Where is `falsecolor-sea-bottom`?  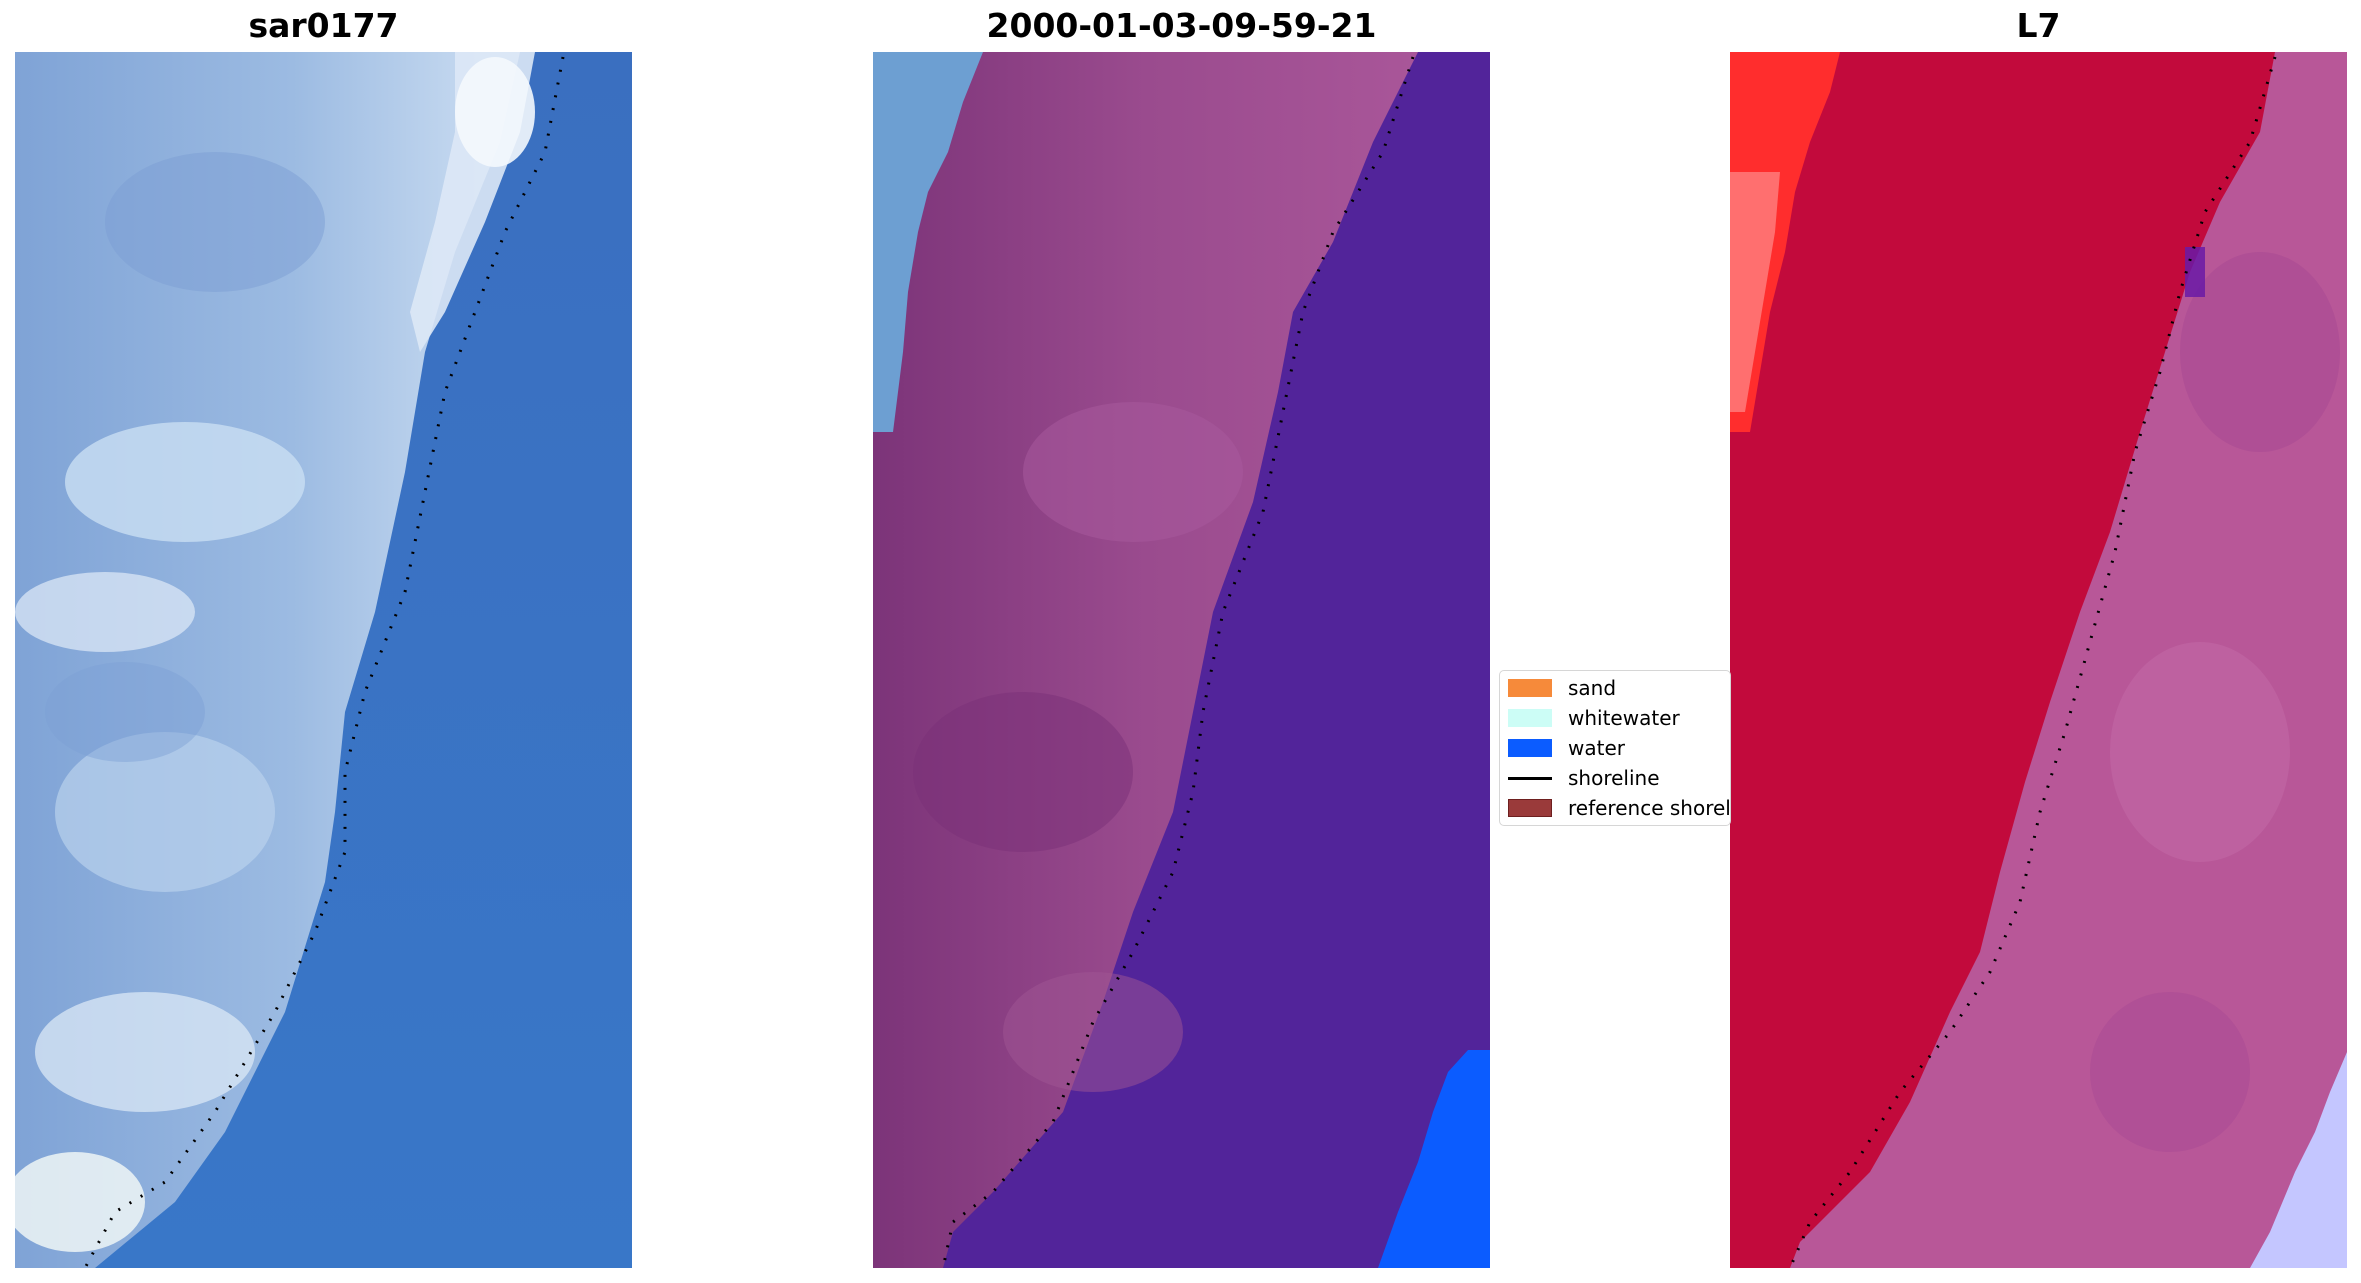 falsecolor-sea-bottom is located at coordinates (2298, 1160).